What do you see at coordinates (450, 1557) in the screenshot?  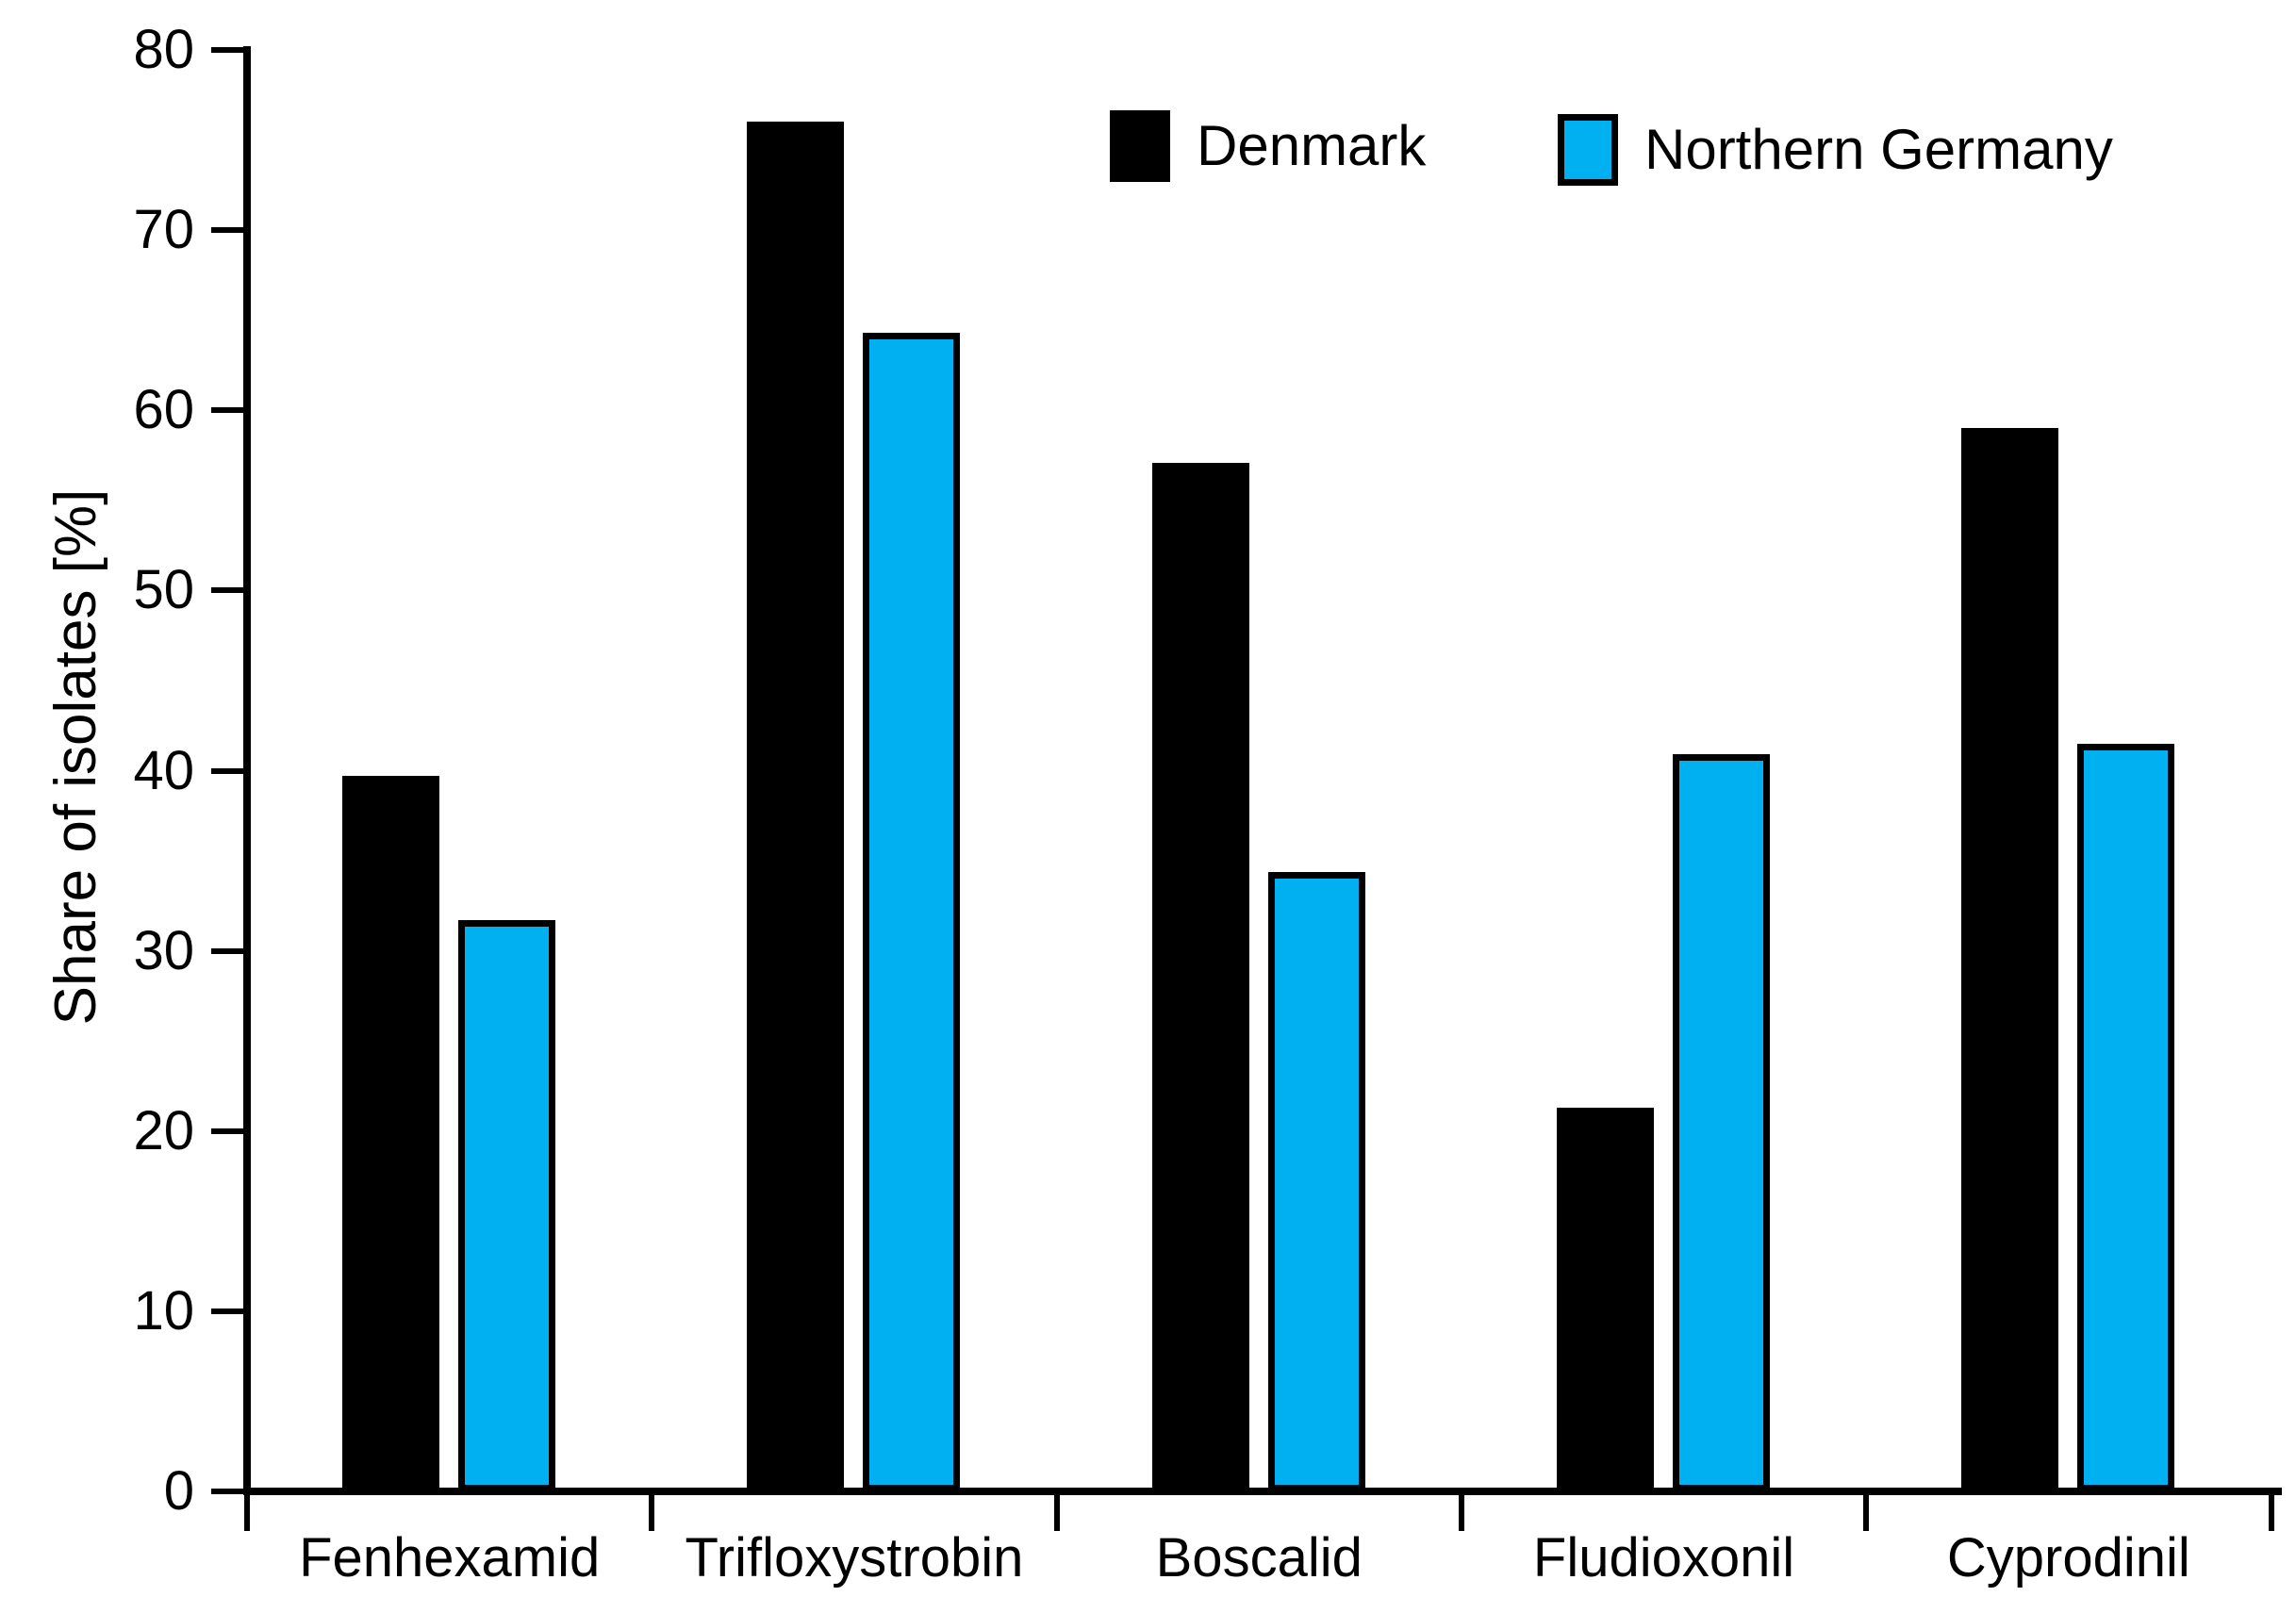 I see `x-category-label-fenhexamid: Fenhexamid` at bounding box center [450, 1557].